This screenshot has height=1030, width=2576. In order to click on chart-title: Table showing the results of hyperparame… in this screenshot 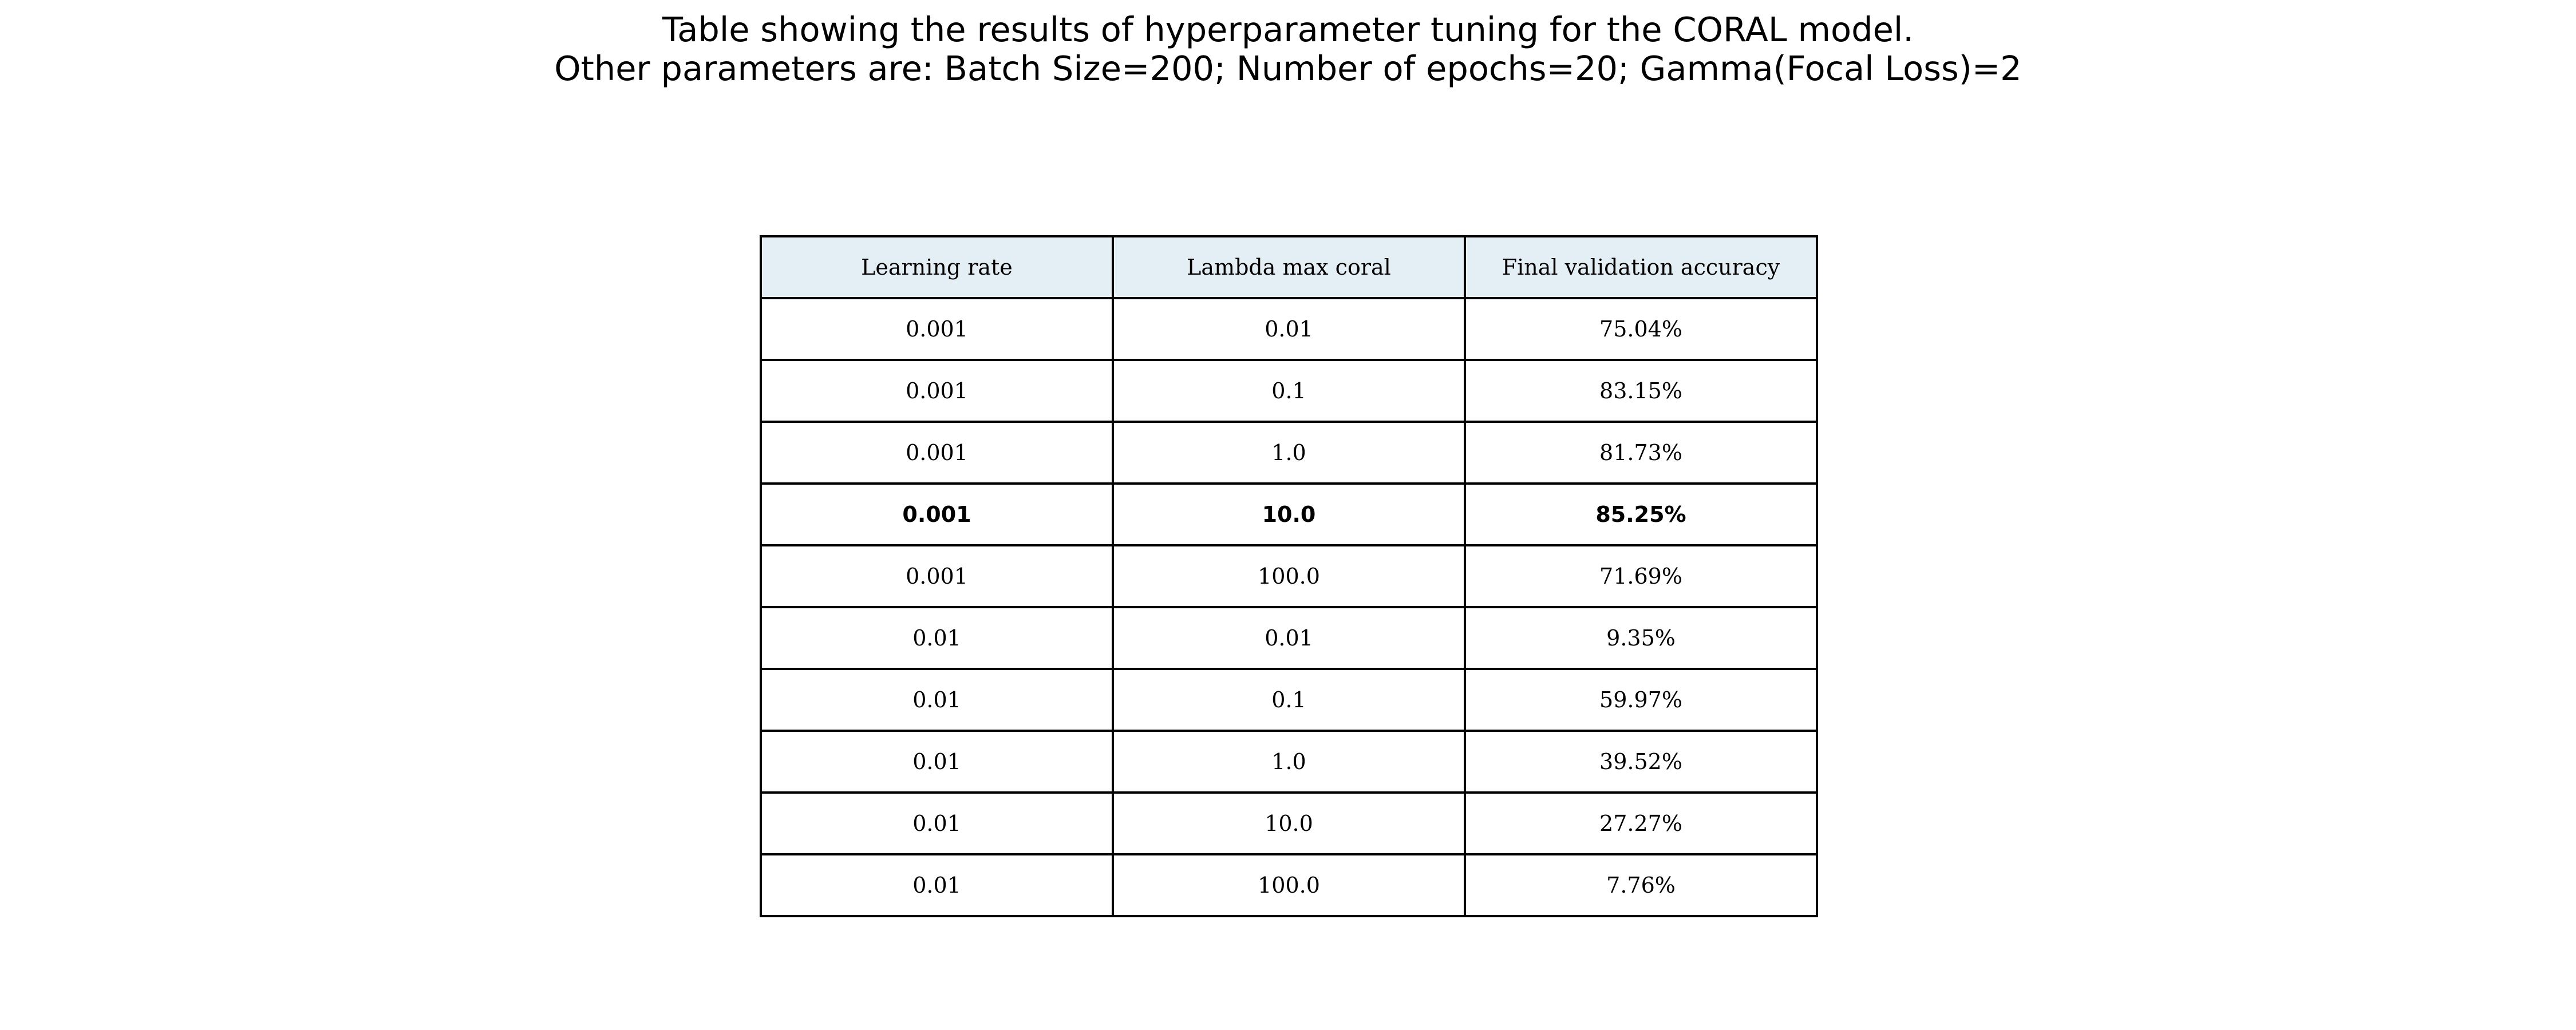, I will do `click(1288, 49)`.